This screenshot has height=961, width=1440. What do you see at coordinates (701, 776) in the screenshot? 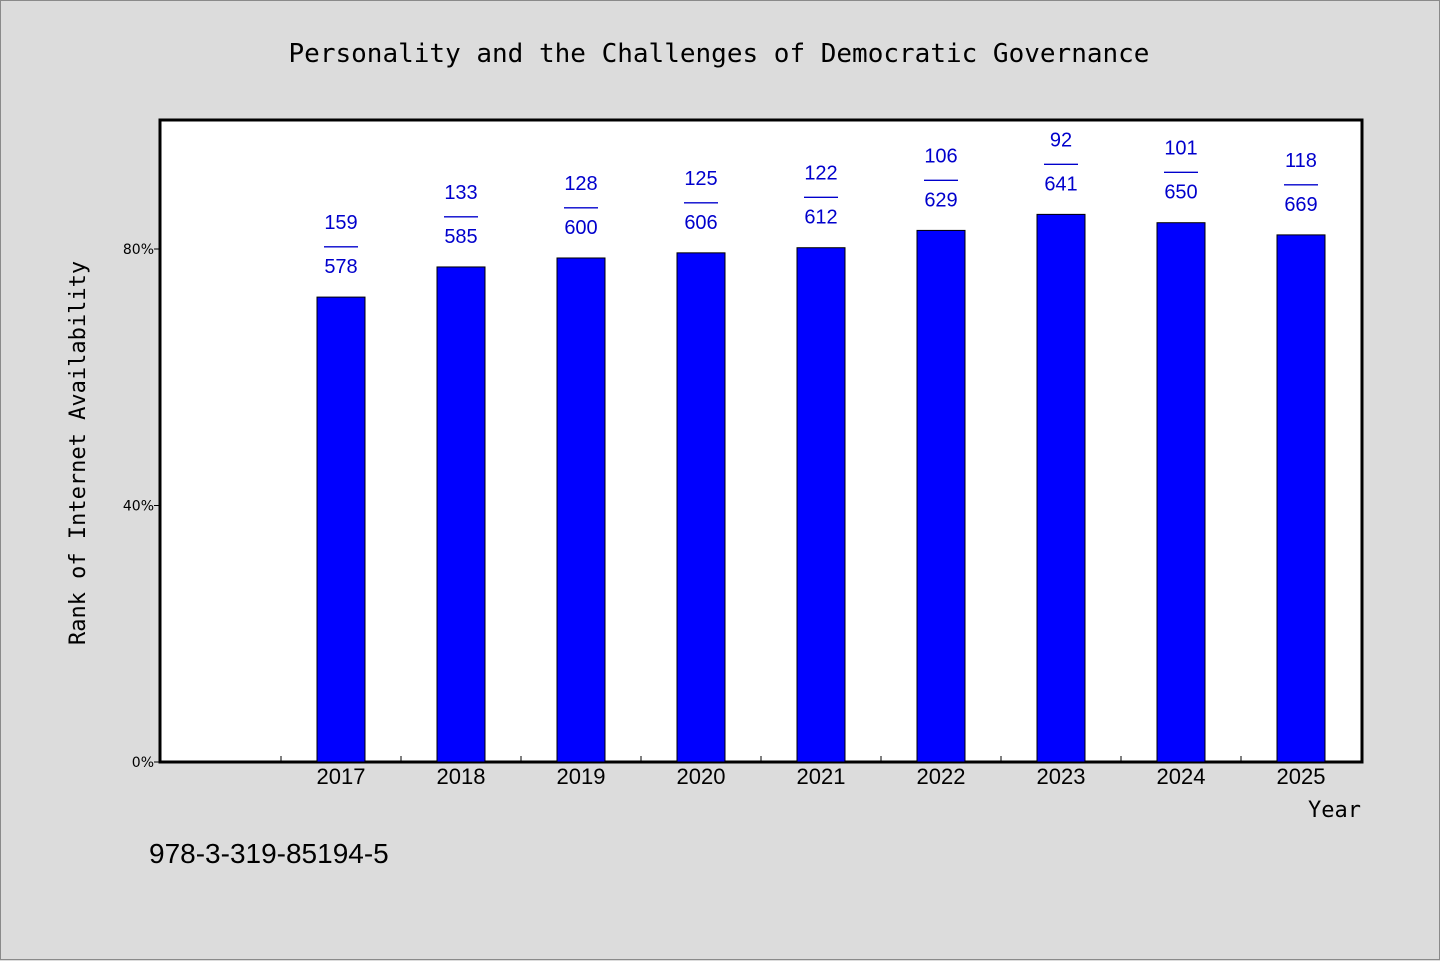
I see `x-tick-label: 2020` at bounding box center [701, 776].